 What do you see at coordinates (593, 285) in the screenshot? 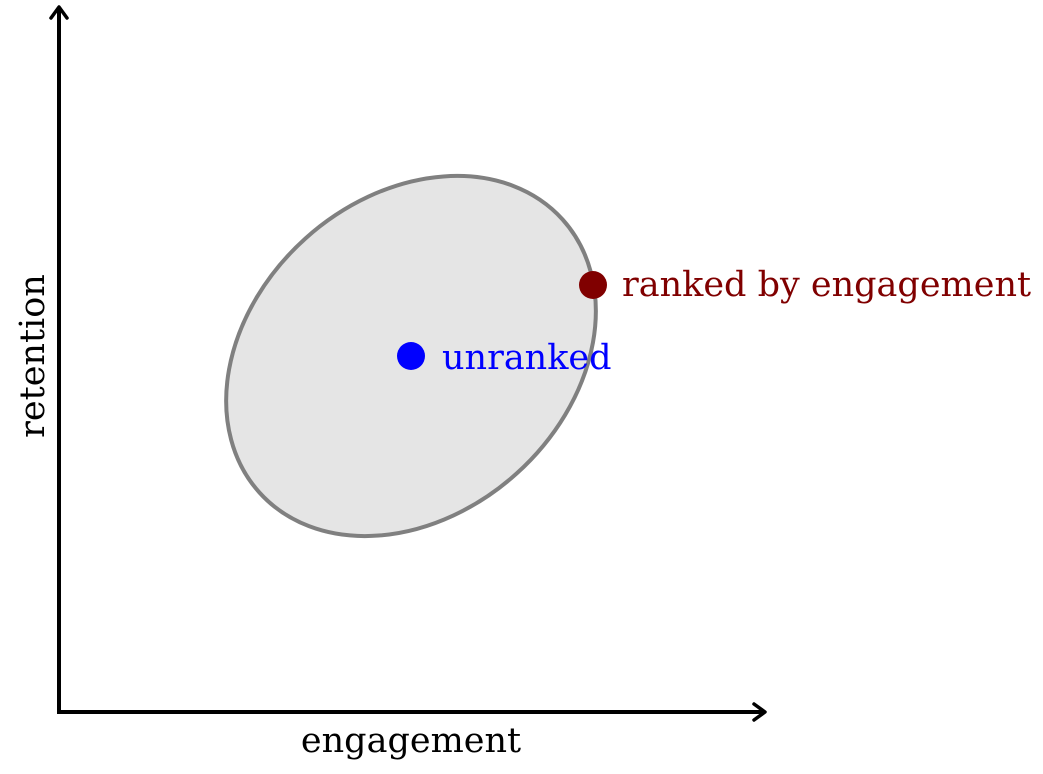
I see `ranked-point` at bounding box center [593, 285].